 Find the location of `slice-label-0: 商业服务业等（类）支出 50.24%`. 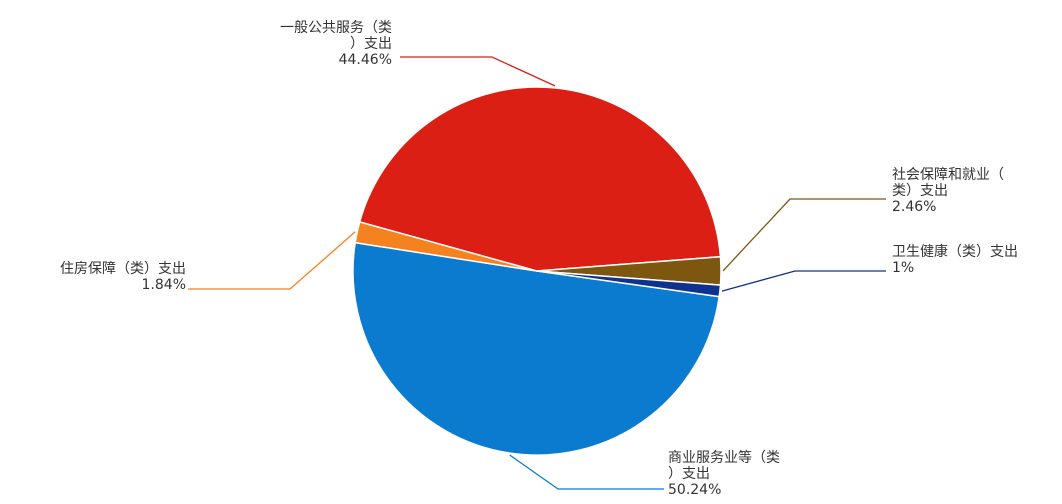

slice-label-0: 商业服务业等（类）支出 50.24% is located at coordinates (724, 473).